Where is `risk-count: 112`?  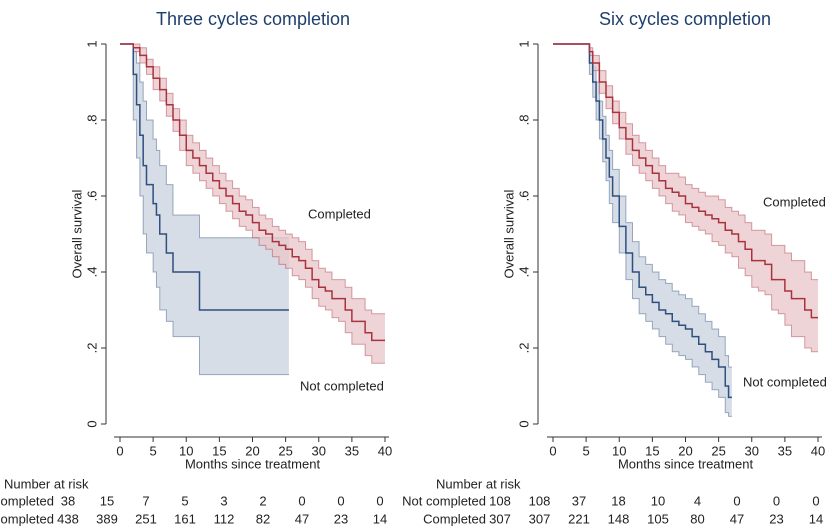 risk-count: 112 is located at coordinates (224, 518).